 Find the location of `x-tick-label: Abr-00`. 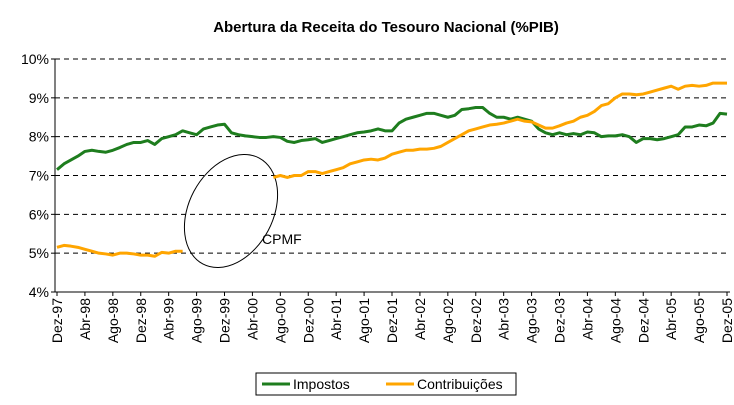

x-tick-label: Abr-00 is located at coordinates (252, 319).